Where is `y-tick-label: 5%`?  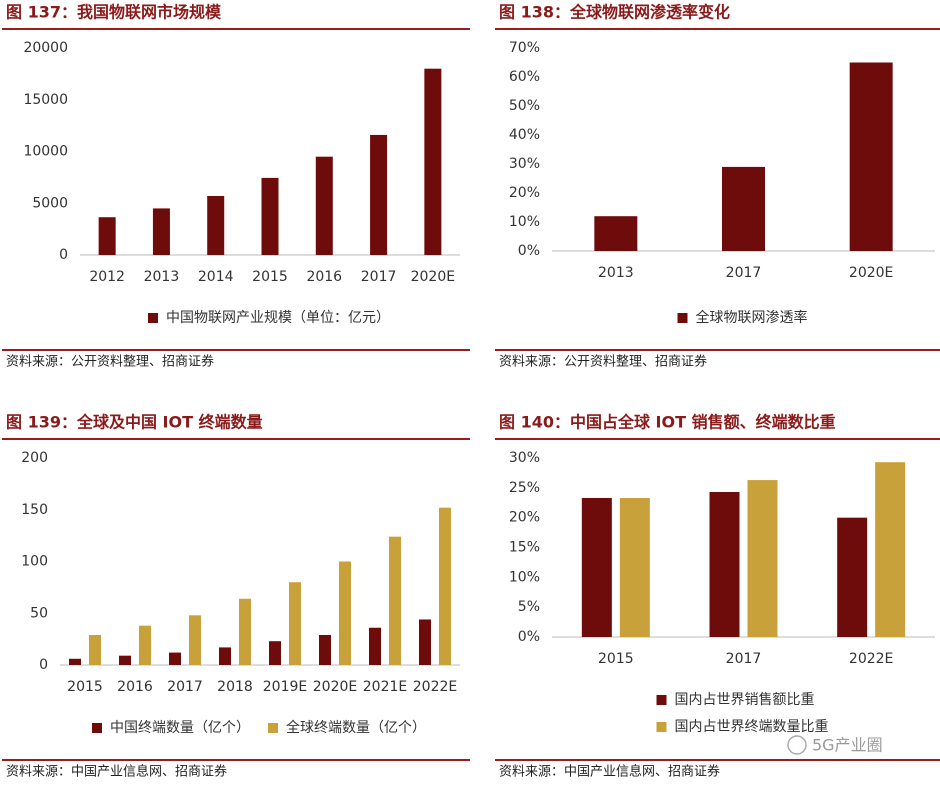 y-tick-label: 5% is located at coordinates (529, 607).